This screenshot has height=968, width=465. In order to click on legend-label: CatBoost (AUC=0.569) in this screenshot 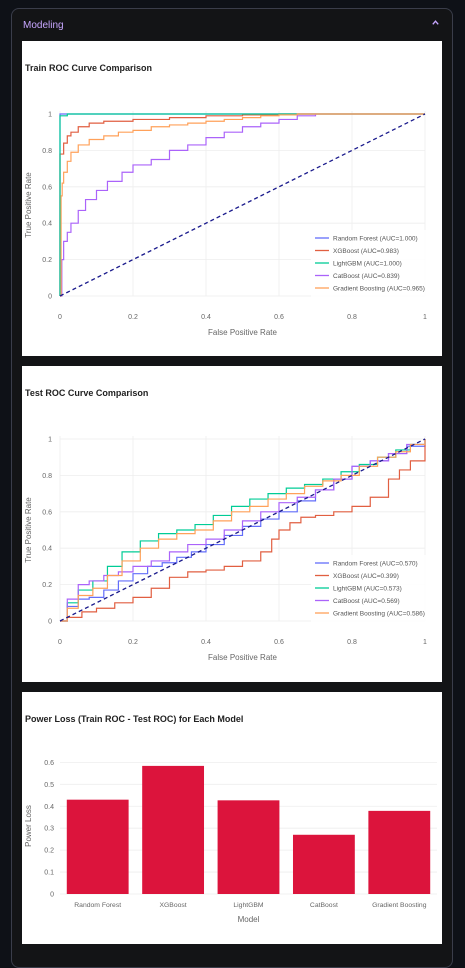, I will do `click(366, 601)`.